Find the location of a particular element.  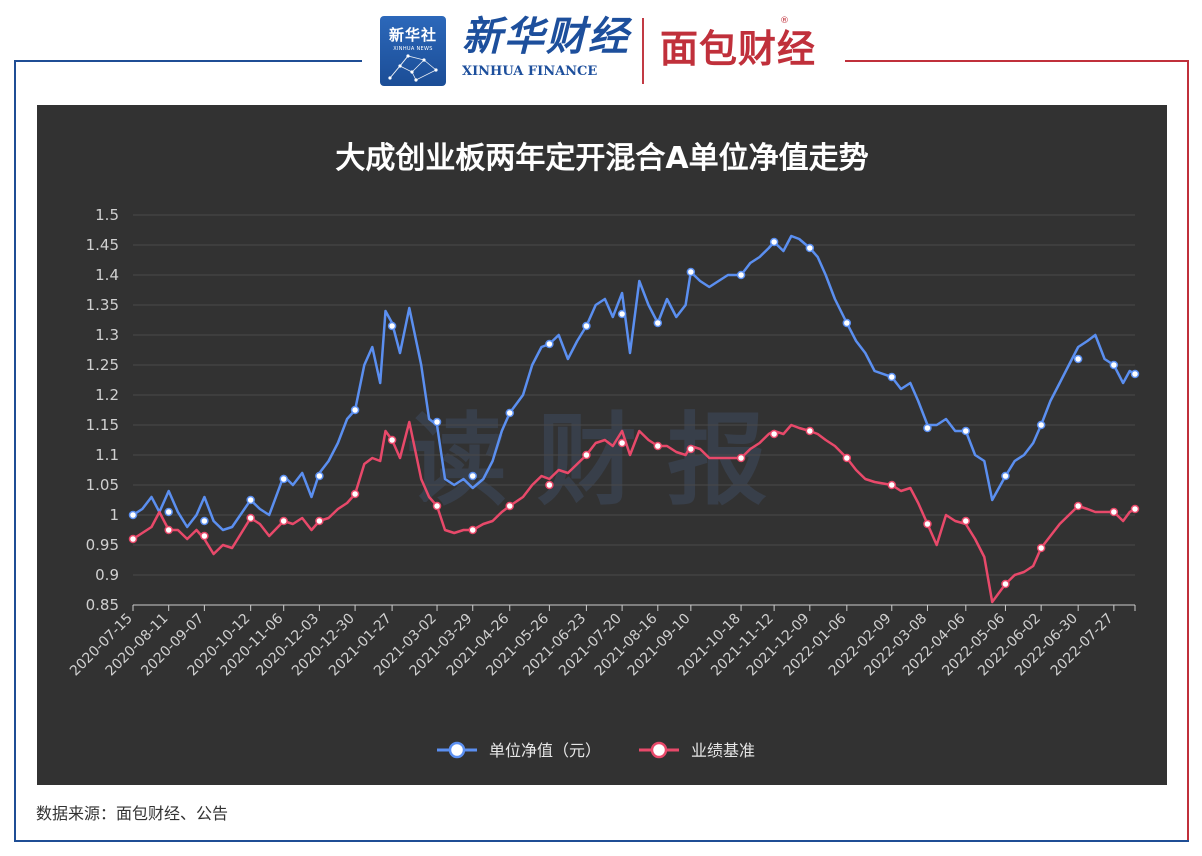

frame-top-right is located at coordinates (1017, 61).